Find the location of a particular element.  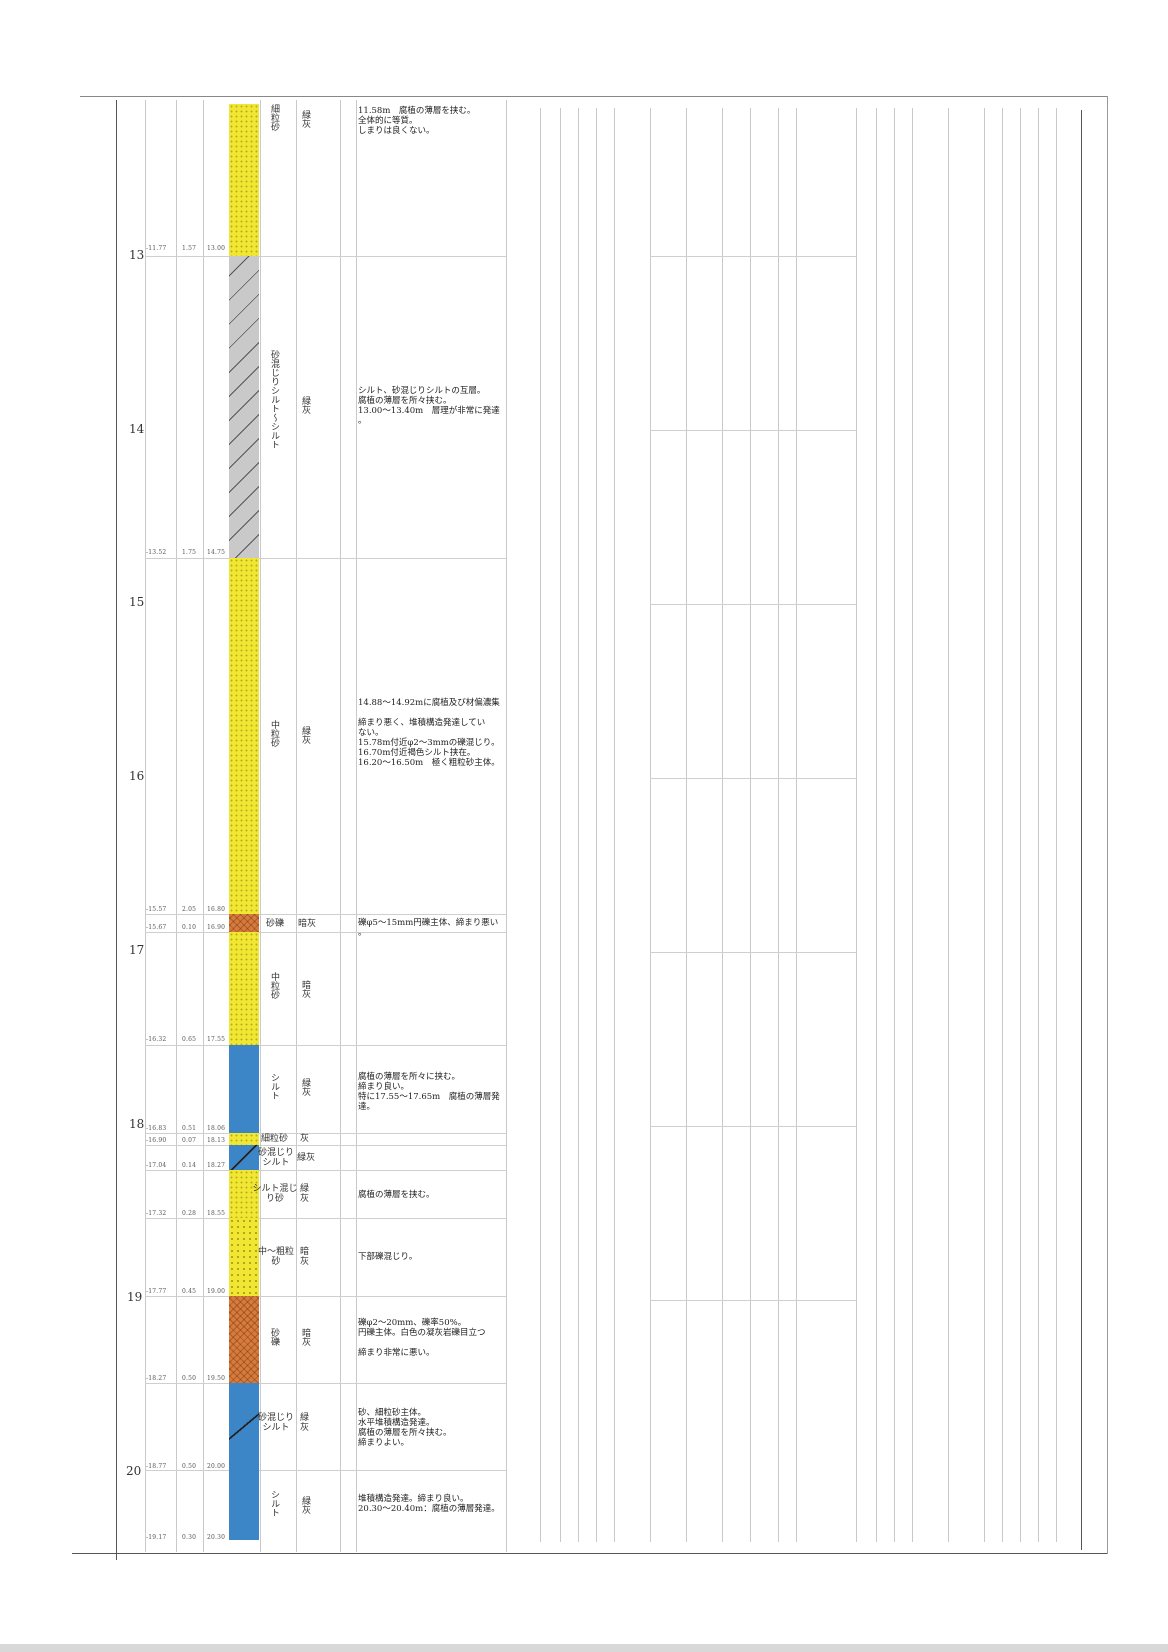

layer-color: 灰 is located at coordinates (305, 1139).